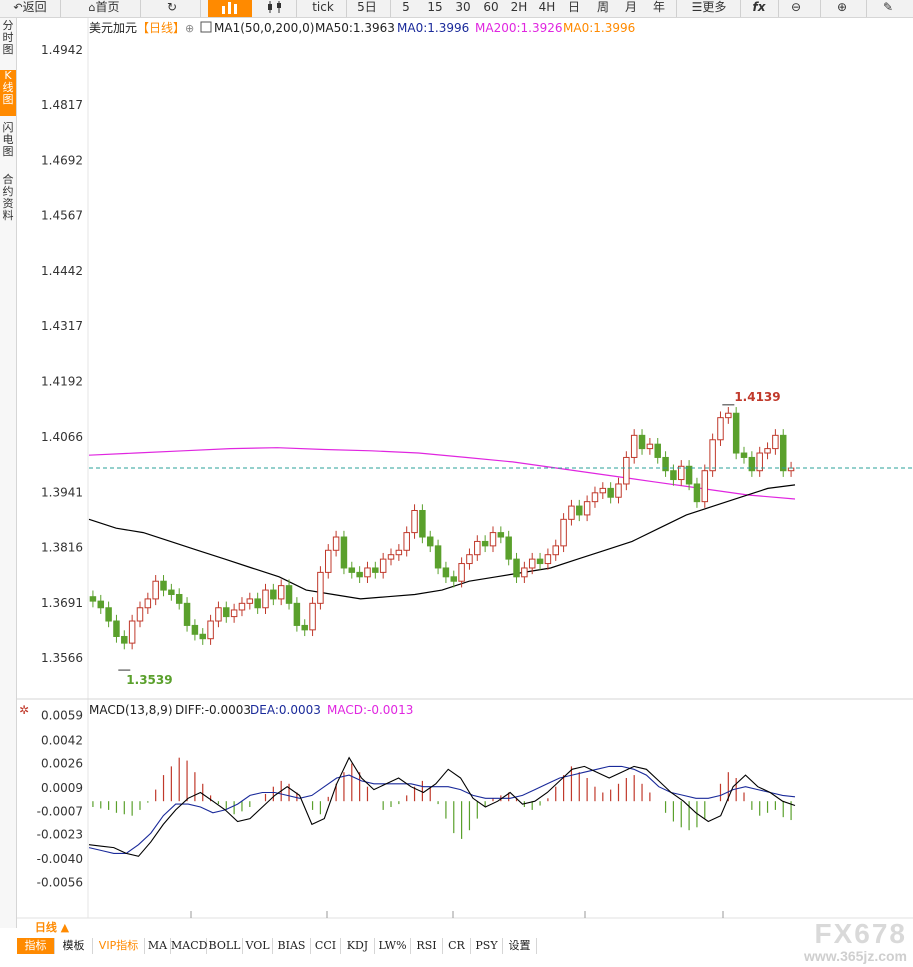 This screenshot has width=913, height=967. What do you see at coordinates (757, 397) in the screenshot?
I see `high-price-label: 1.4139` at bounding box center [757, 397].